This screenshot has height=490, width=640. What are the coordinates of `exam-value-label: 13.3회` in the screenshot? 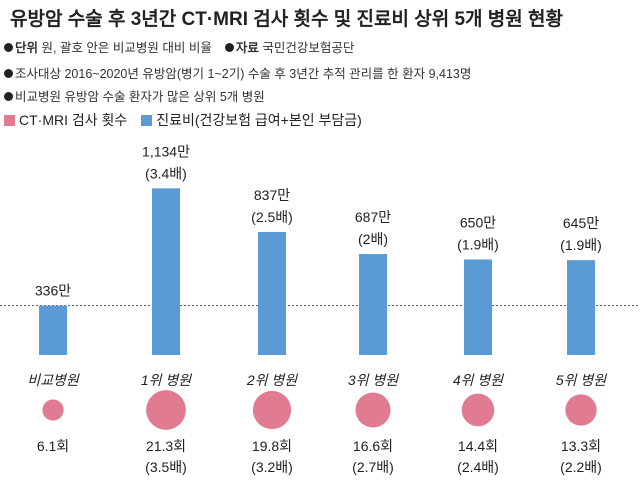 It's located at (581, 446).